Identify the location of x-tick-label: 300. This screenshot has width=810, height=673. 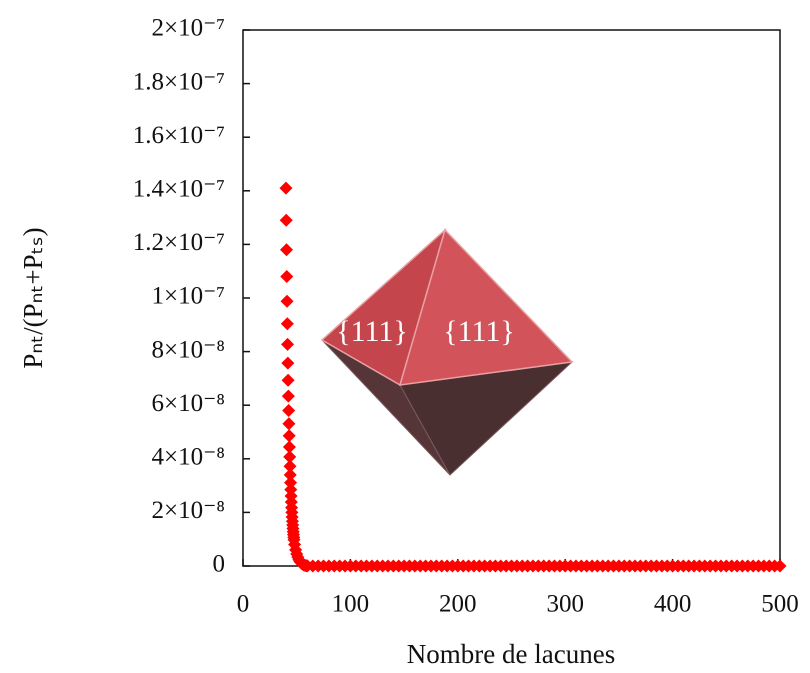
(565, 604).